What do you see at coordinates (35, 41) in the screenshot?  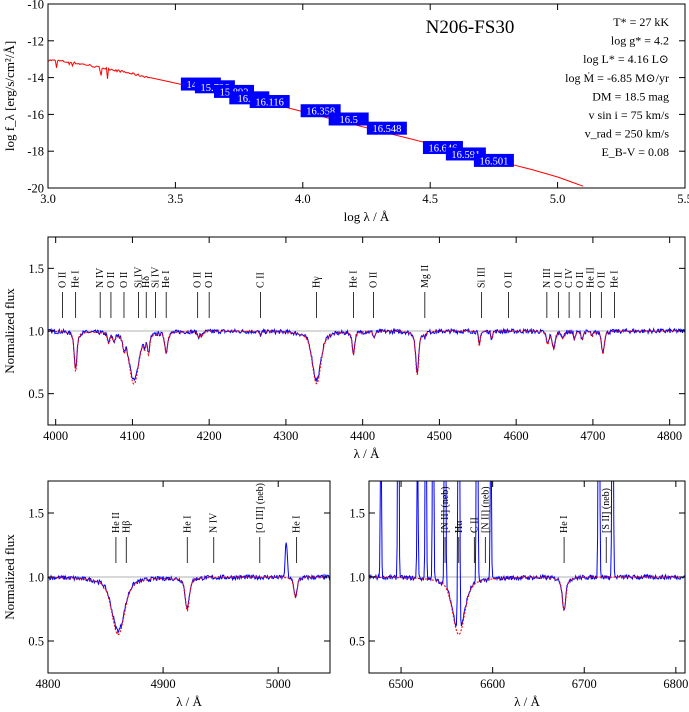 I see `y-tick-label: -12` at bounding box center [35, 41].